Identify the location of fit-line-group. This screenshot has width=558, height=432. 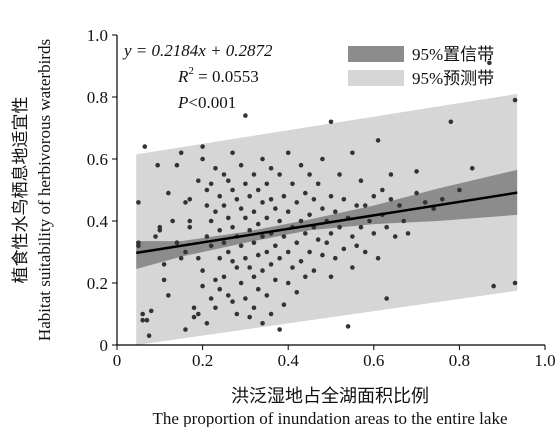
(327, 223).